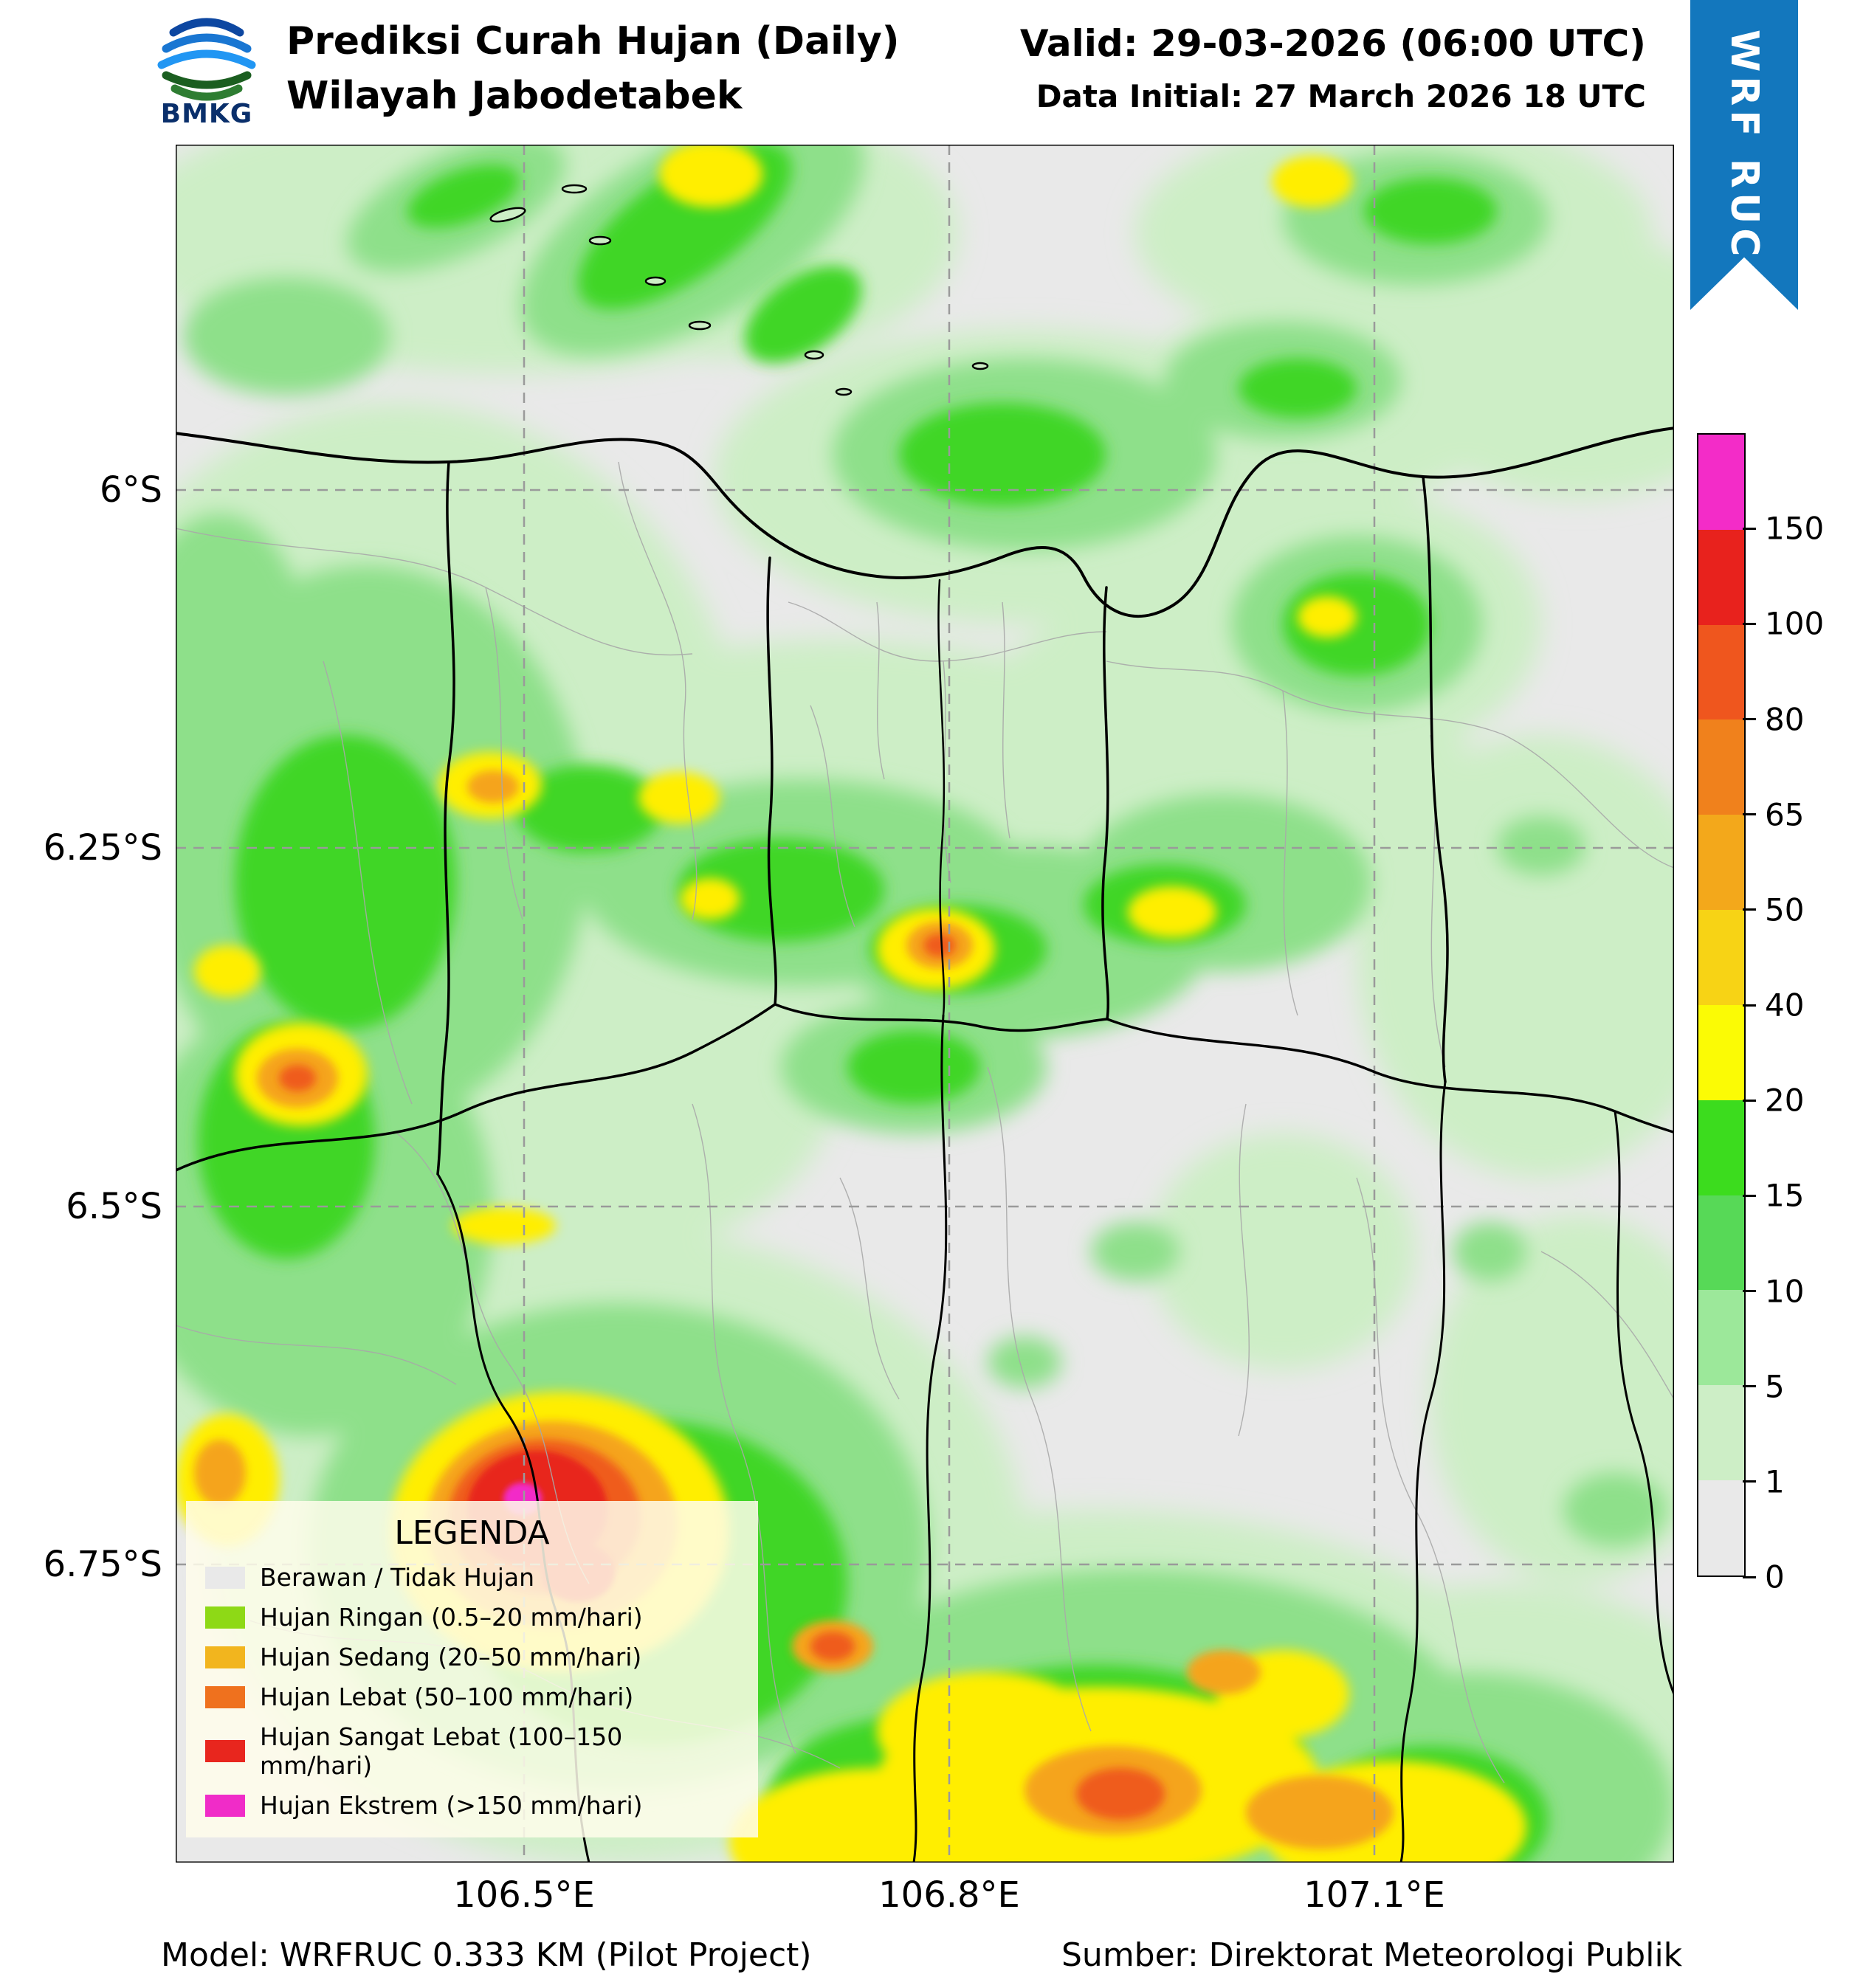  What do you see at coordinates (451, 1805) in the screenshot?
I see `legend-item-label: Hujan Ekstrem (>150 mm/hari)` at bounding box center [451, 1805].